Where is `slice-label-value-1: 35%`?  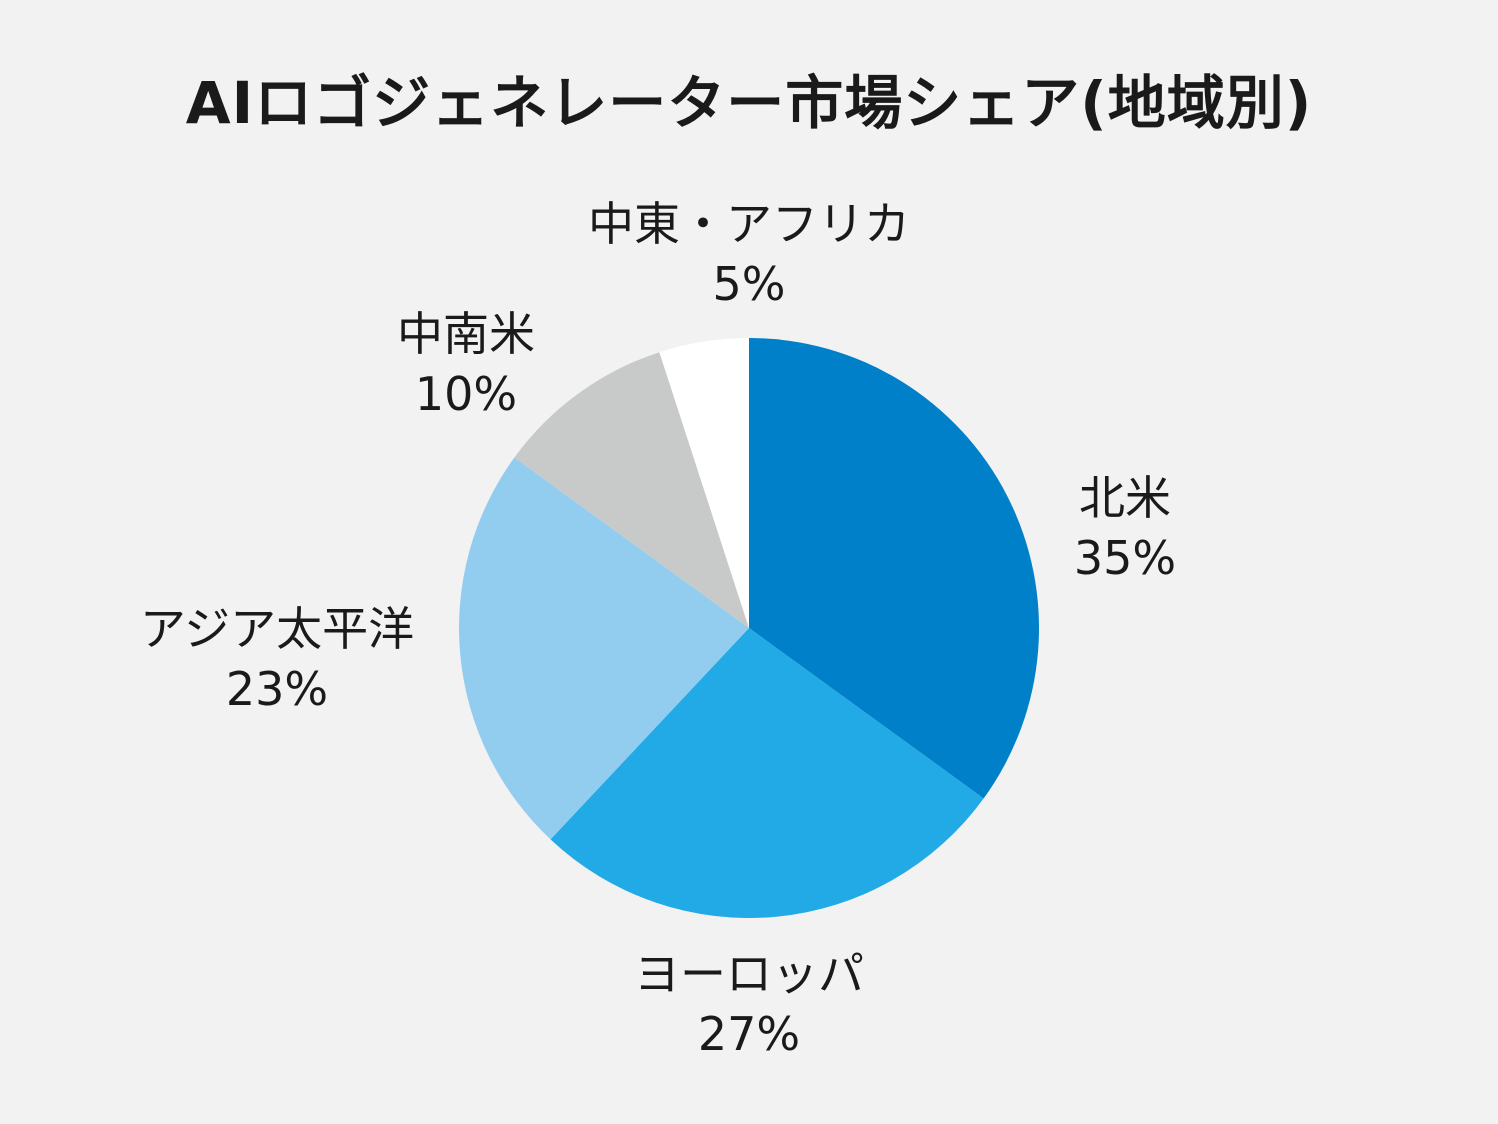
slice-label-value-1: 35% is located at coordinates (1125, 558).